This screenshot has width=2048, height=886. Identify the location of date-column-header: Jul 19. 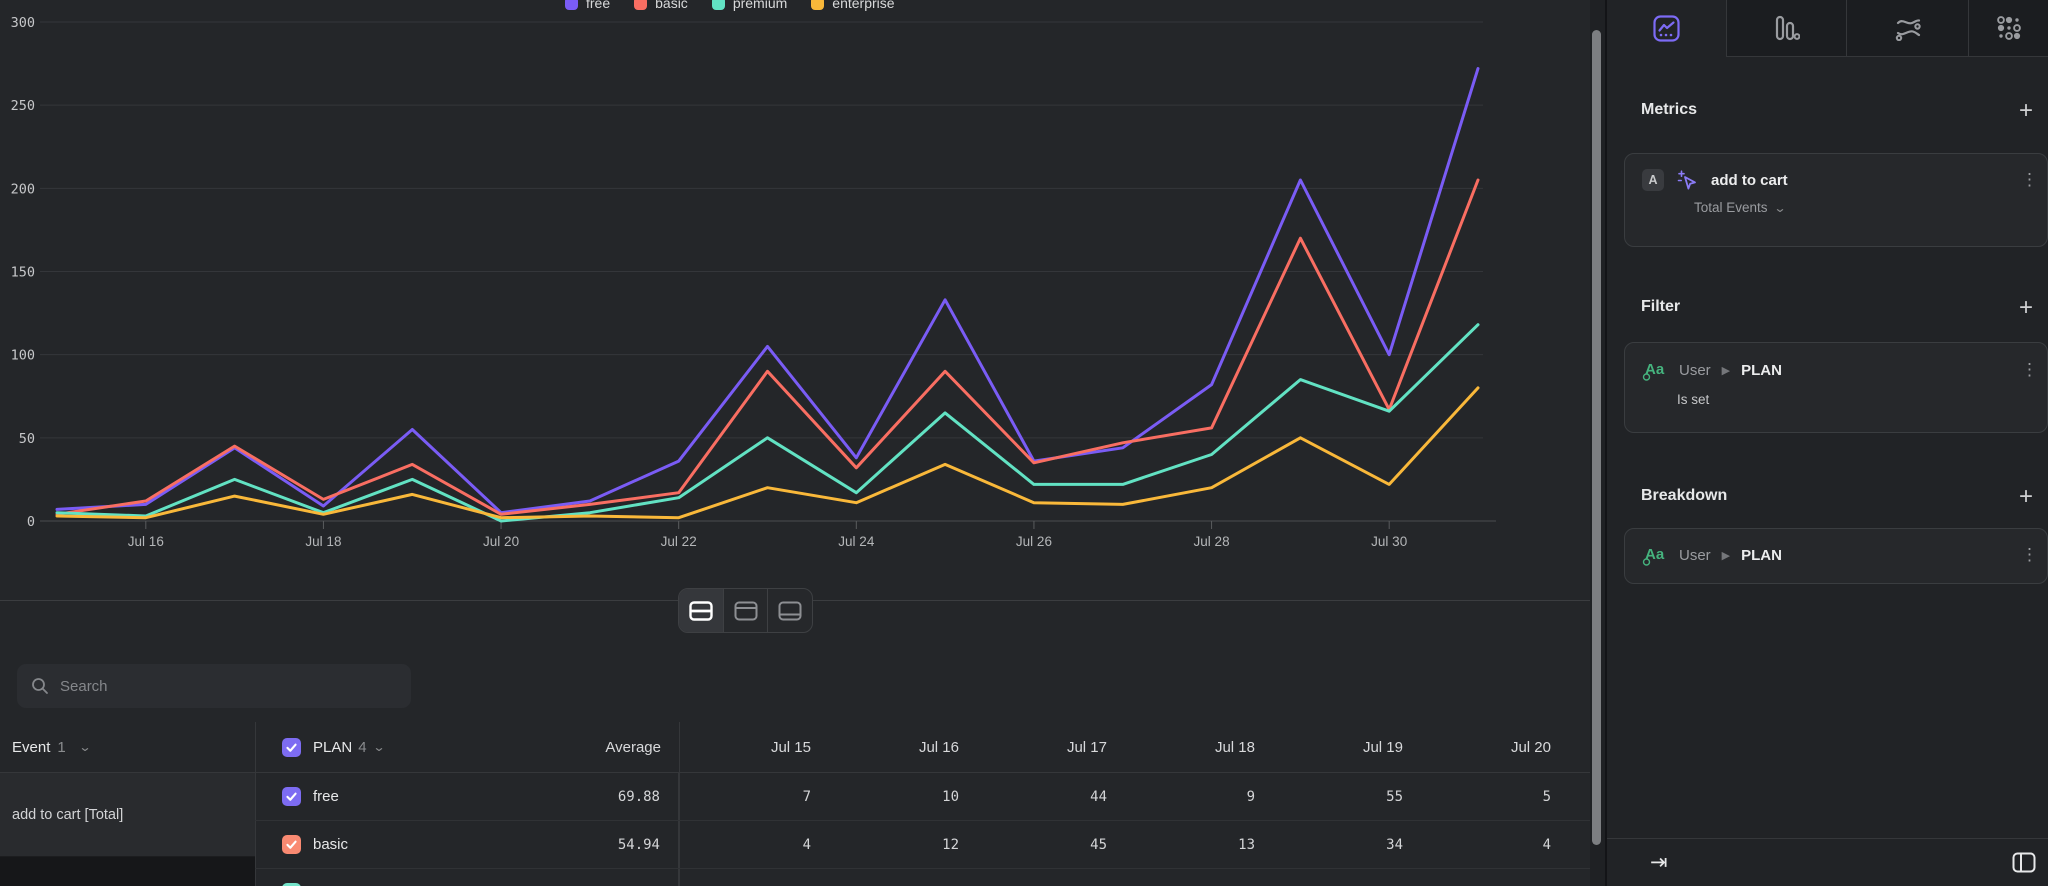
(1382, 747).